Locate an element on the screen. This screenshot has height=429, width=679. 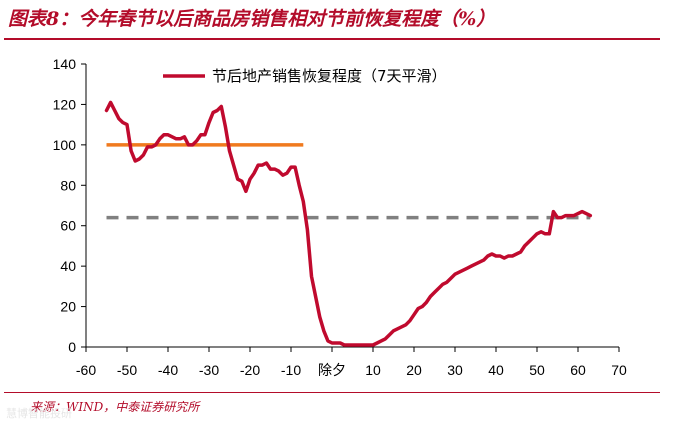
y-tick-label: 20 is located at coordinates (68, 307).